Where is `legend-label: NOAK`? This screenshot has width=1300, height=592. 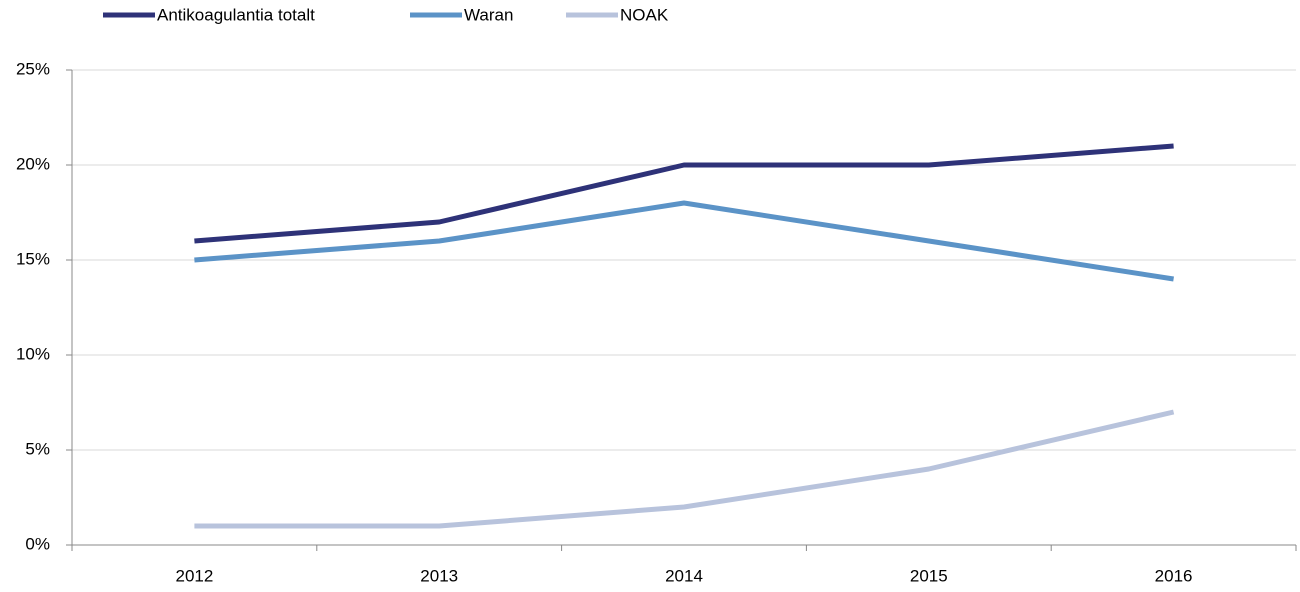 legend-label: NOAK is located at coordinates (644, 14).